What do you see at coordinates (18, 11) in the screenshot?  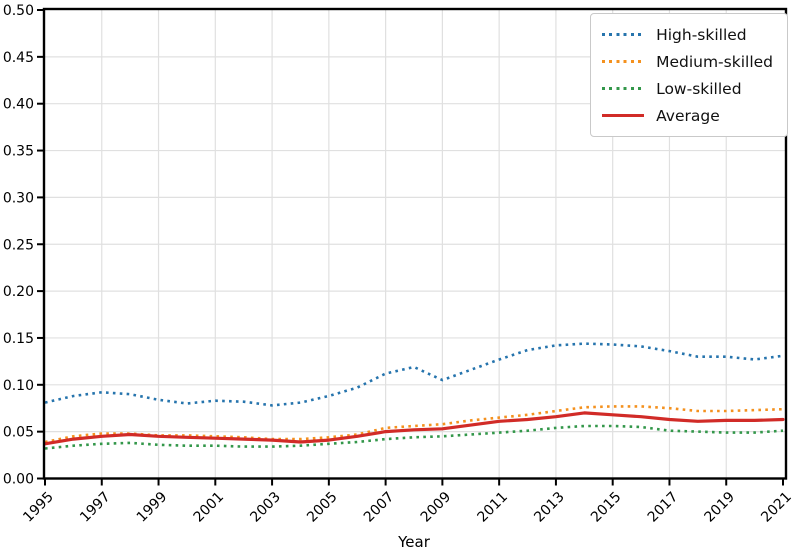 I see `y-tick-label: 0.50` at bounding box center [18, 11].